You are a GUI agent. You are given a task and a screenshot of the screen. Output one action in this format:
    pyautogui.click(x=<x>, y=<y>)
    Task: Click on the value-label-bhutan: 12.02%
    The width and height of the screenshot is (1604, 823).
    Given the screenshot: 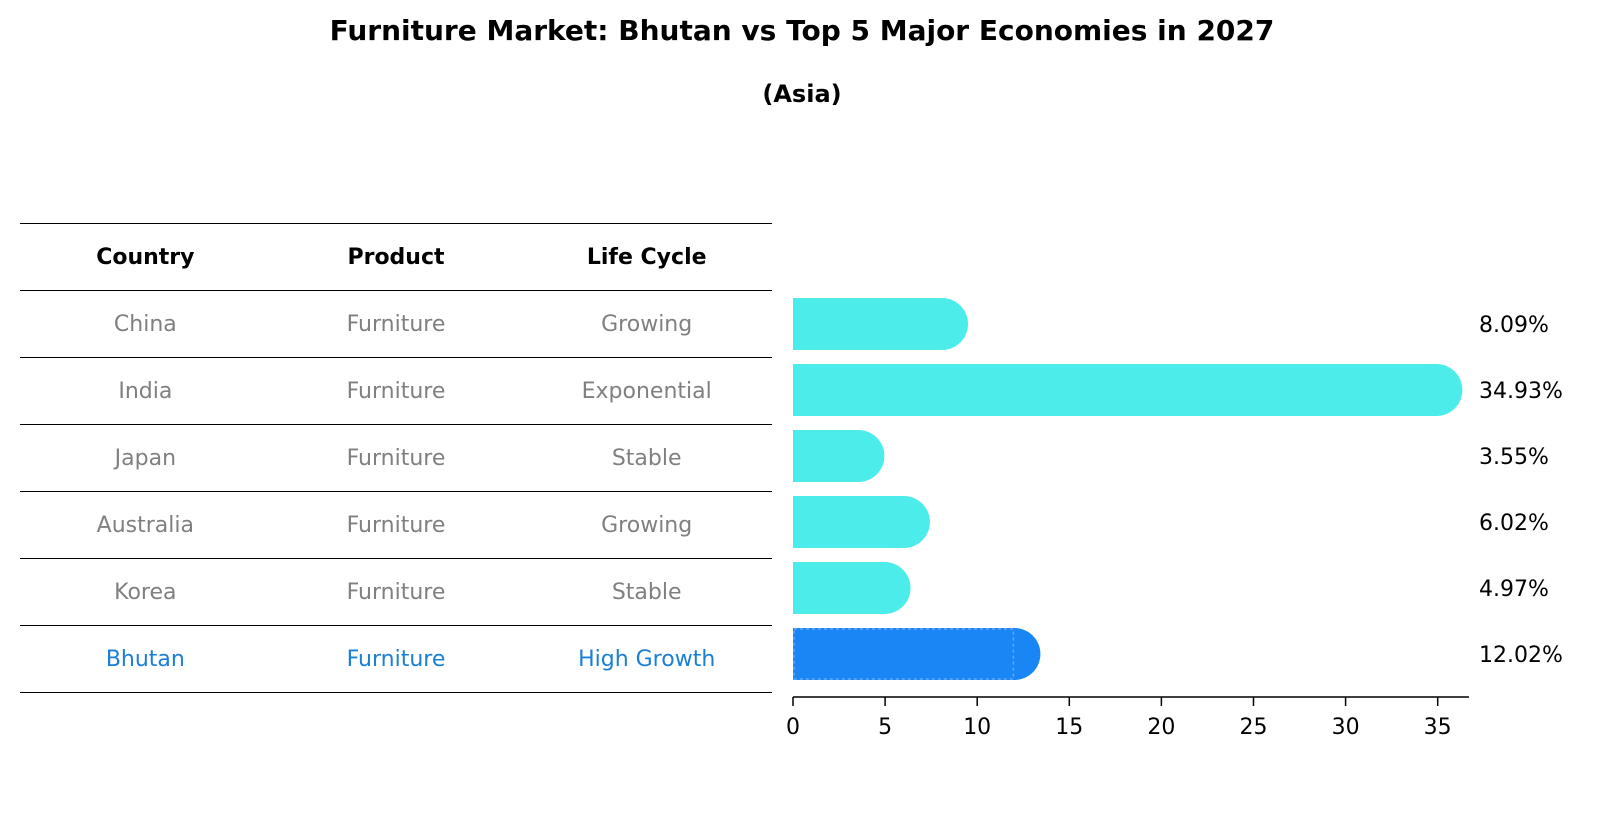 What is the action you would take?
    pyautogui.click(x=1521, y=655)
    